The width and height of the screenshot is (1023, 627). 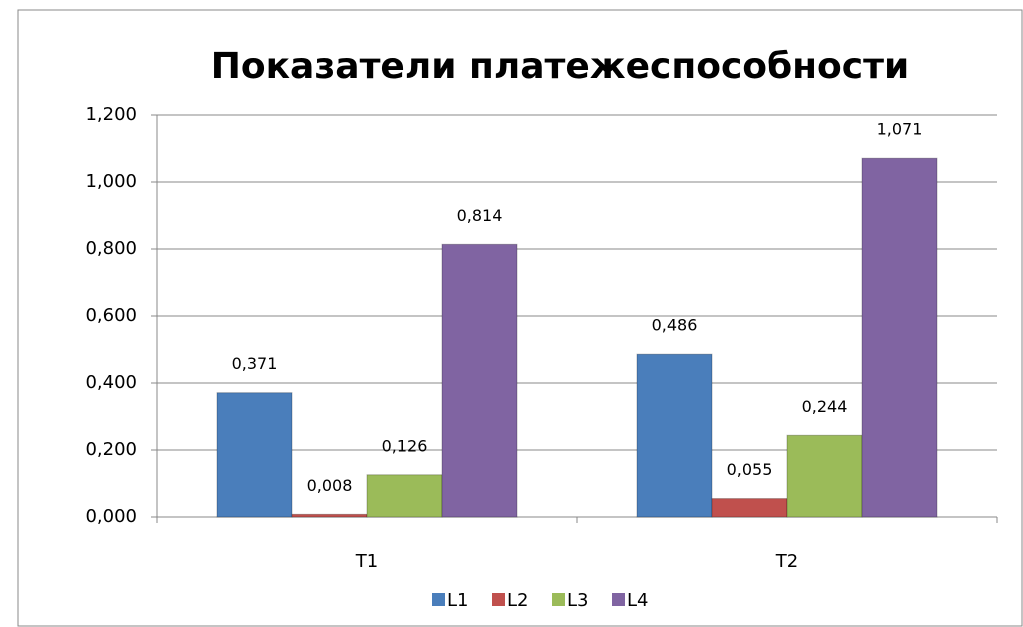 What do you see at coordinates (111, 516) in the screenshot?
I see `y-tick-label: 0,000` at bounding box center [111, 516].